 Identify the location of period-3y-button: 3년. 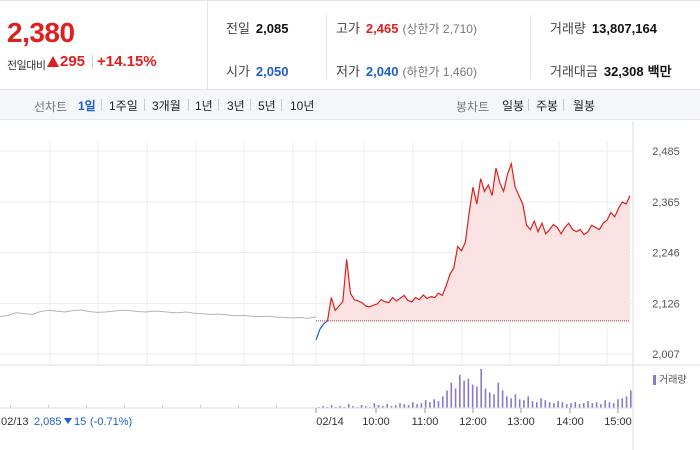
(236, 106).